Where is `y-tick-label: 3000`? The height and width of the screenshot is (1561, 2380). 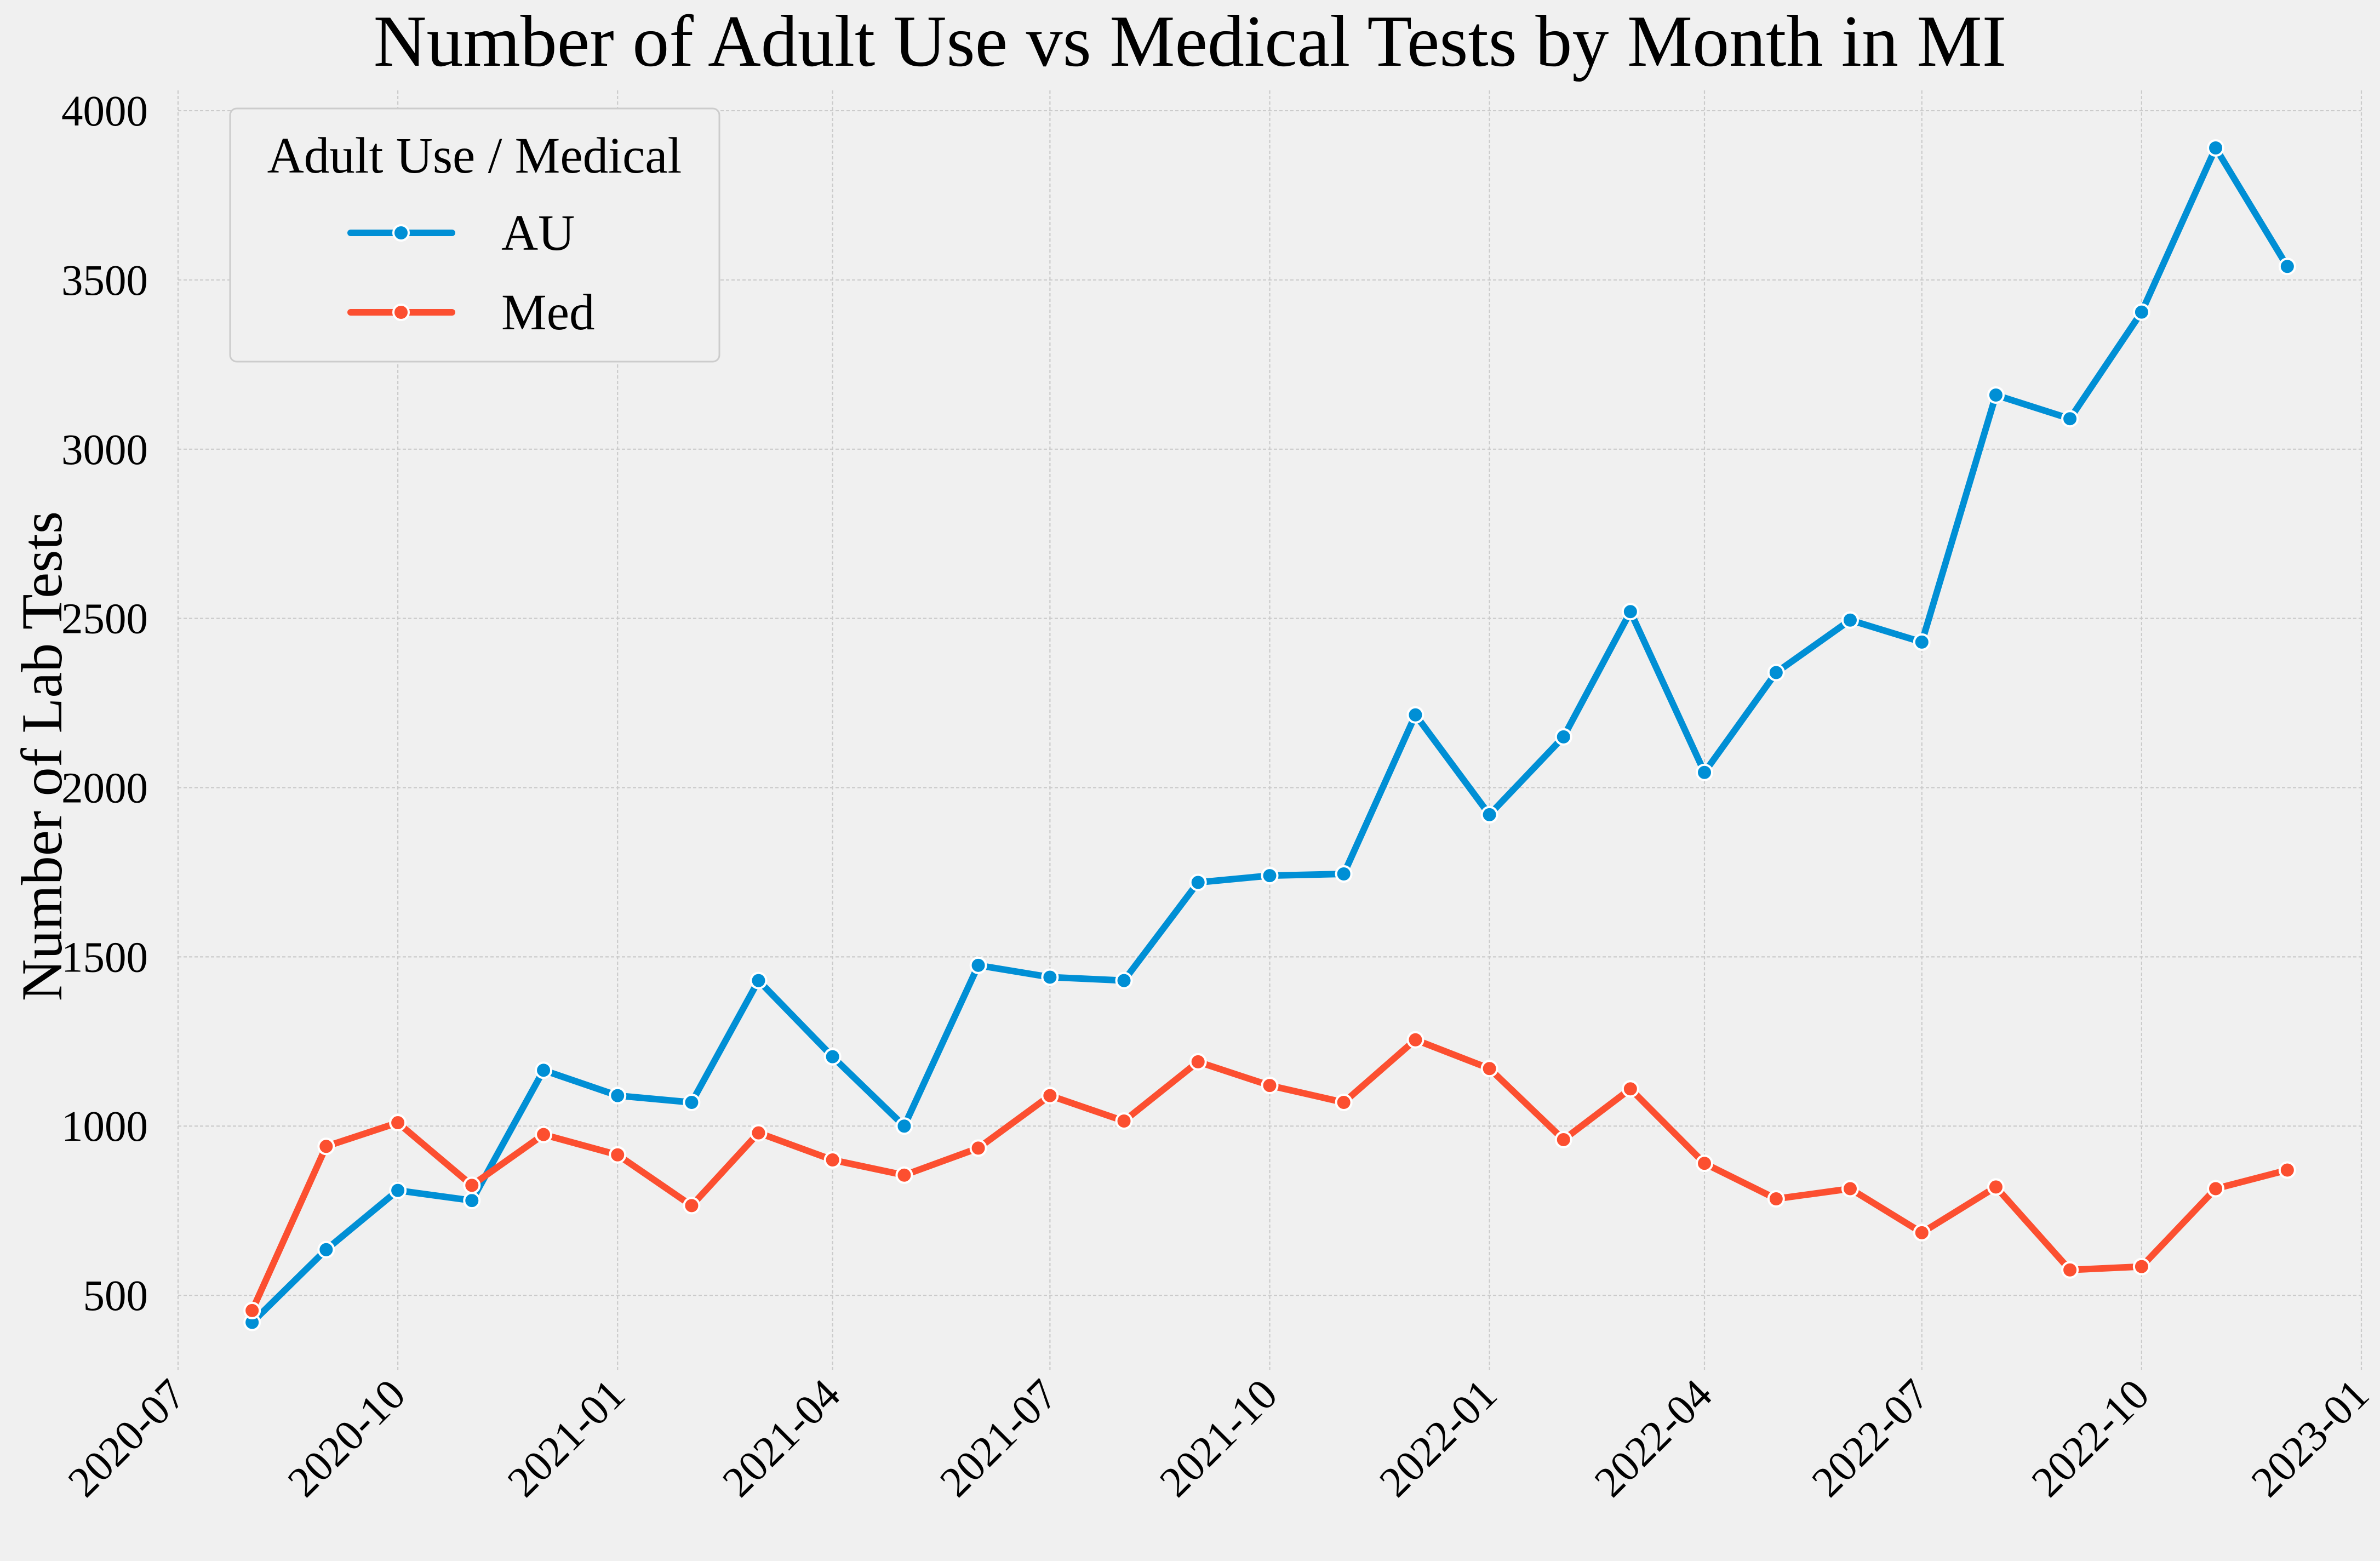
y-tick-label: 3000 is located at coordinates (104, 450).